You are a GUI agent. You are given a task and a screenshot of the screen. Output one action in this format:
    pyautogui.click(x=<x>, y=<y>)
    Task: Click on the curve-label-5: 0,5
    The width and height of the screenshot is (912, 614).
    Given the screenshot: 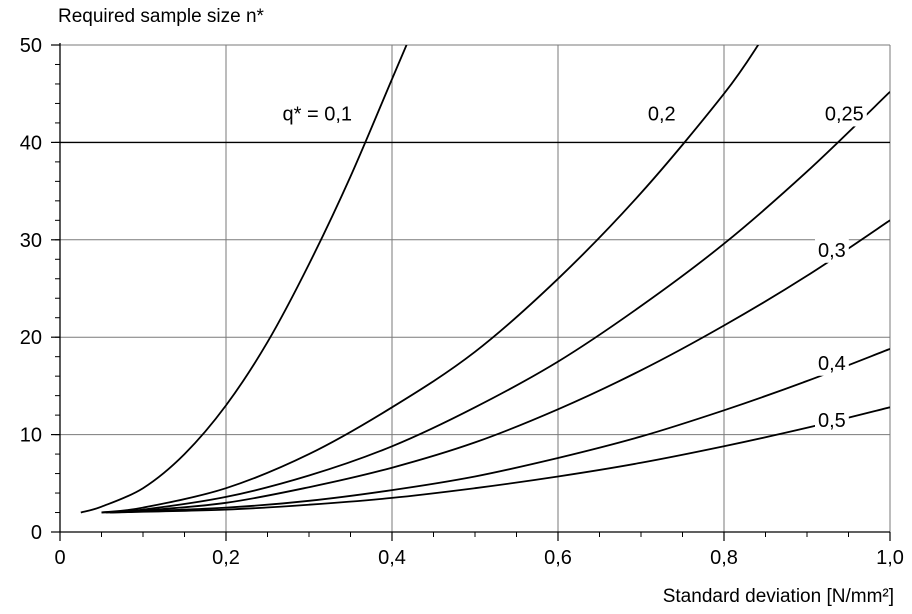 What is the action you would take?
    pyautogui.click(x=832, y=421)
    